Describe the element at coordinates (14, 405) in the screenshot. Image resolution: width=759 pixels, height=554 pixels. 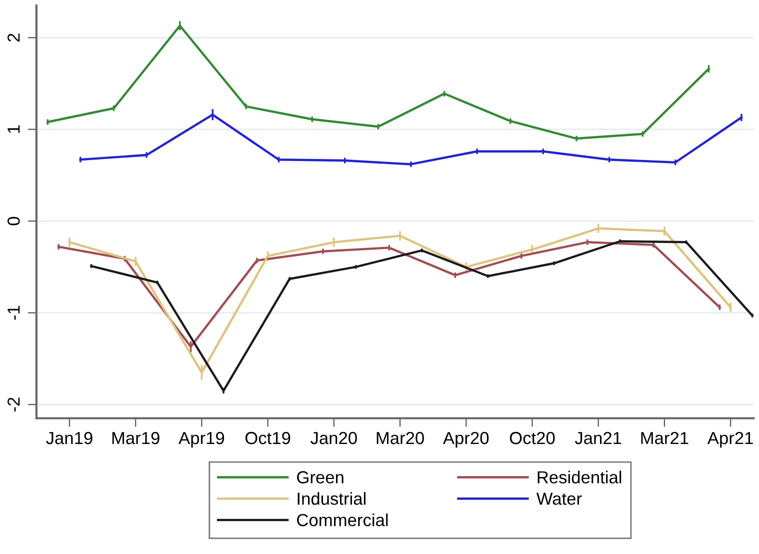
I see `y-tick-label: -2` at that location.